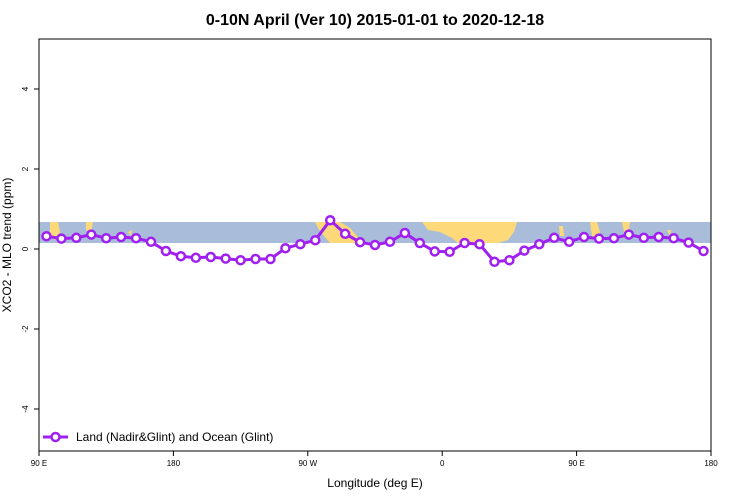 This screenshot has width=750, height=500. What do you see at coordinates (374, 483) in the screenshot?
I see `x-axis-label: Longitude (deg E)` at bounding box center [374, 483].